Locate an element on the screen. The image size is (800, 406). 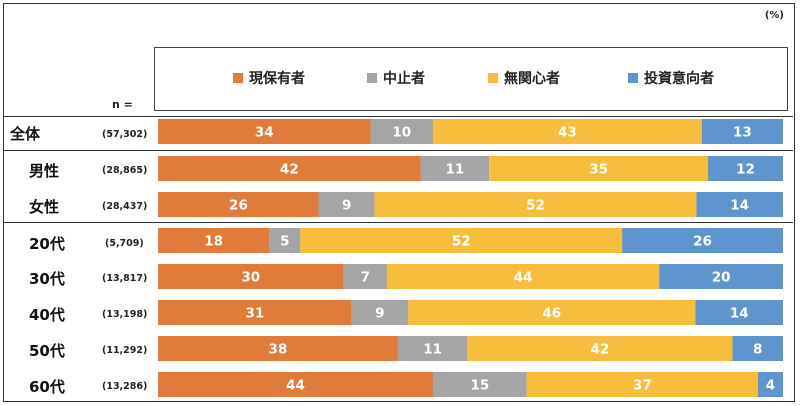
bar-label-20s-stopped: 5 is located at coordinates (284, 242).